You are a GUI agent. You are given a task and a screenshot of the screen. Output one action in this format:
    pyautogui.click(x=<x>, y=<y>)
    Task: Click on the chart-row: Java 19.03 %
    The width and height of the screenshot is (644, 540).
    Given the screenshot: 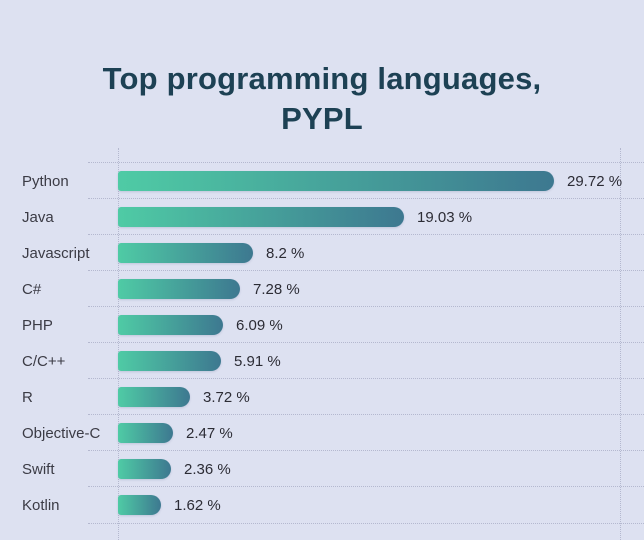 What is the action you would take?
    pyautogui.click(x=322, y=216)
    